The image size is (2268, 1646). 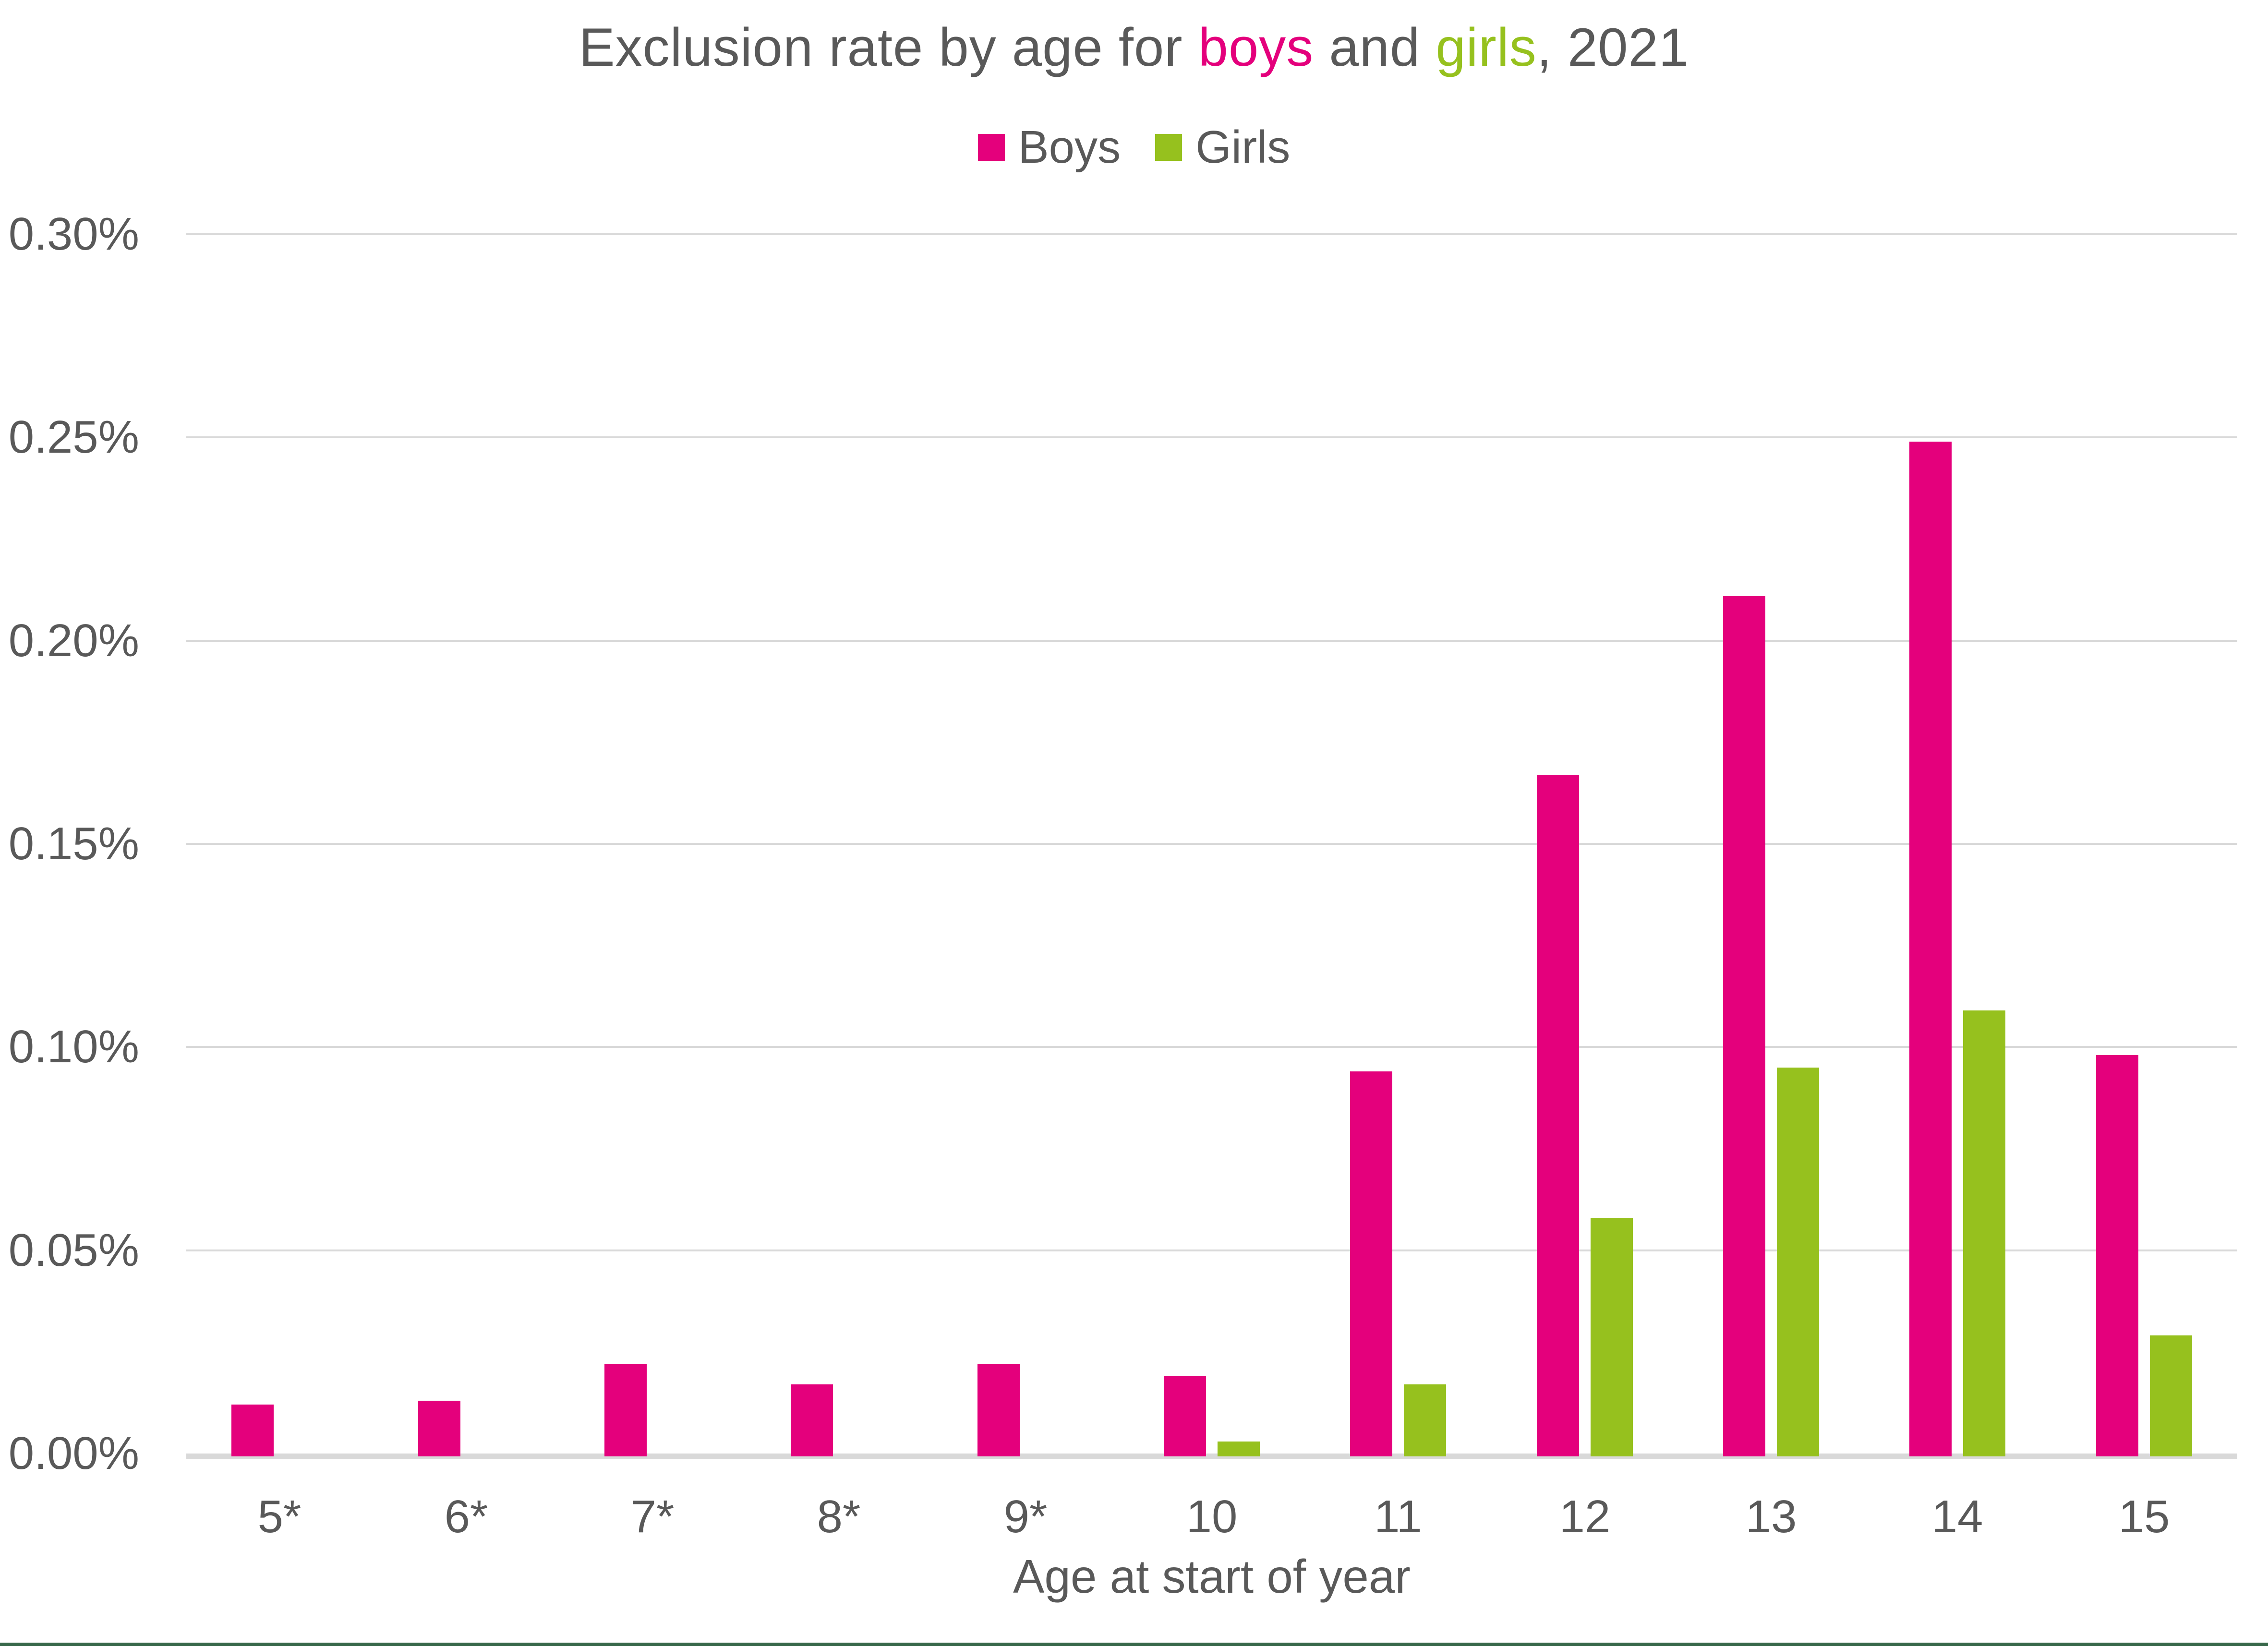 I want to click on y-tick-label-0.00%: 0.00%, so click(x=74, y=1453).